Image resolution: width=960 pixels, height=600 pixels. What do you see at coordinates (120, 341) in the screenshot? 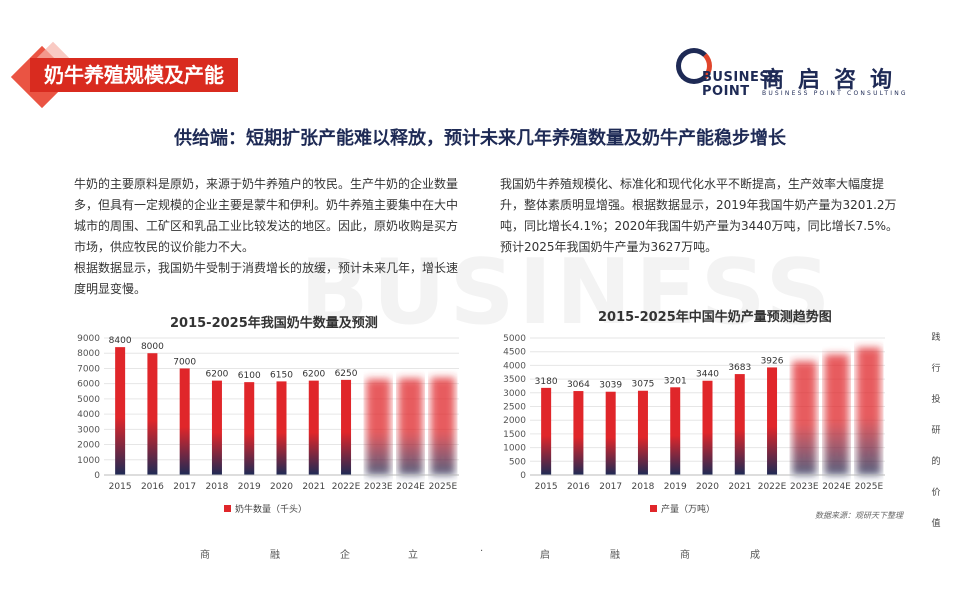
I see `data-label: 8400` at bounding box center [120, 341].